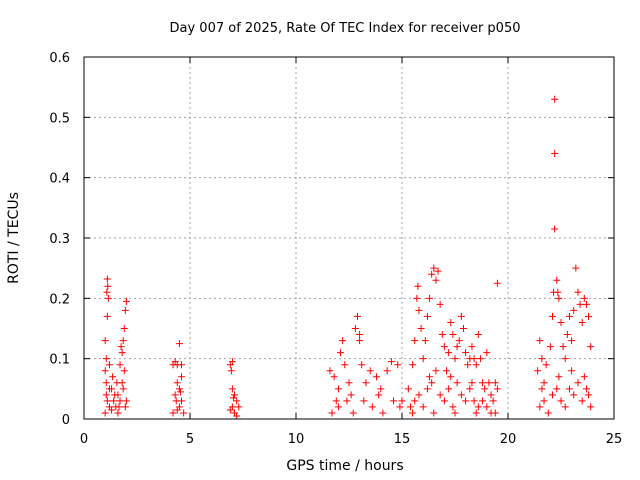  What do you see at coordinates (14, 238) in the screenshot?
I see `y-axis-label: ROTI / TECUs` at bounding box center [14, 238].